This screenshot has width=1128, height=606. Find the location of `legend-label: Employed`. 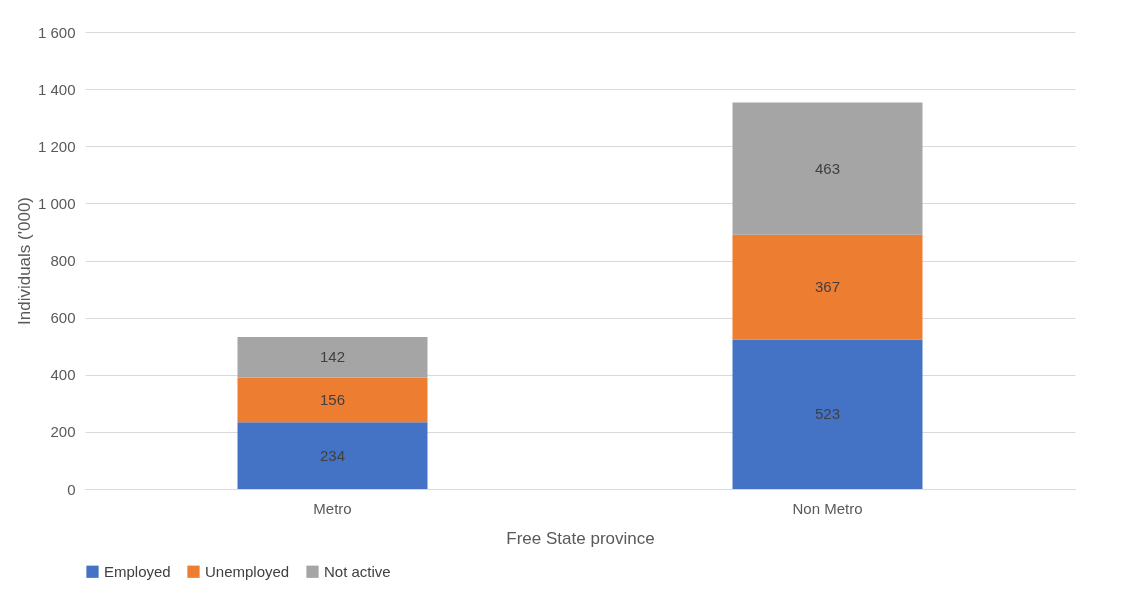

legend-label: Employed is located at coordinates (137, 571).